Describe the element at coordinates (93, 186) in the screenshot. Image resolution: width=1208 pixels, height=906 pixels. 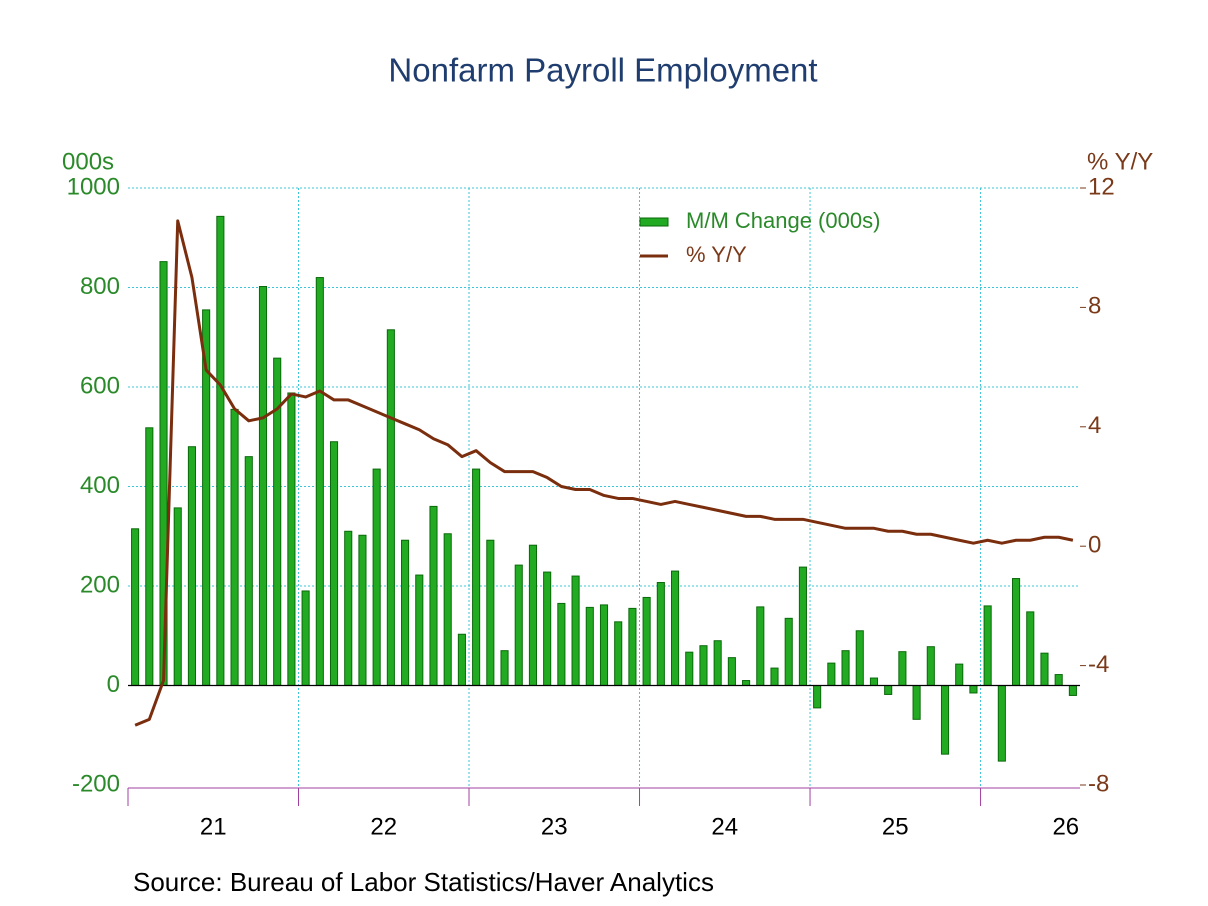
I see `y-tick-label: 1000` at that location.